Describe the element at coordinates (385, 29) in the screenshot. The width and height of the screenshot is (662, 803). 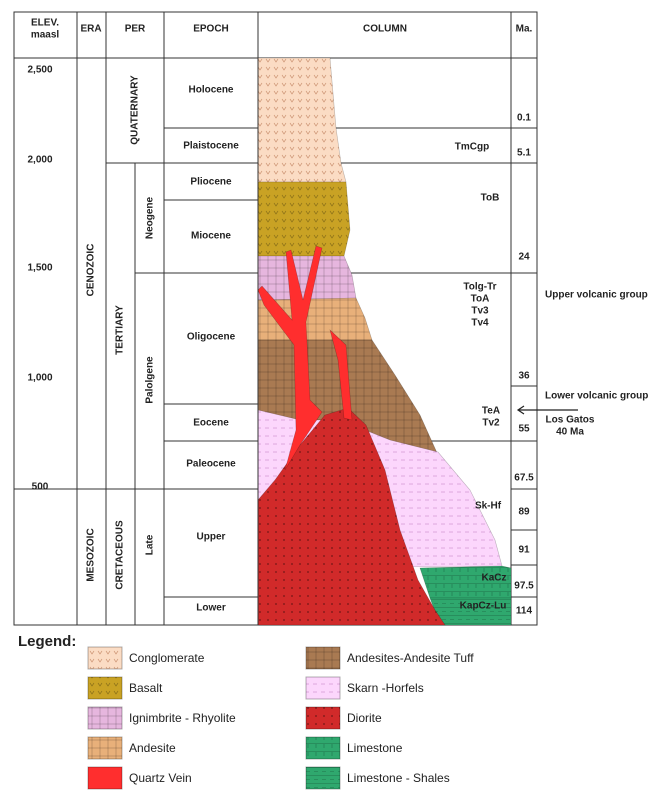
I see `header-label: COLUMN` at that location.